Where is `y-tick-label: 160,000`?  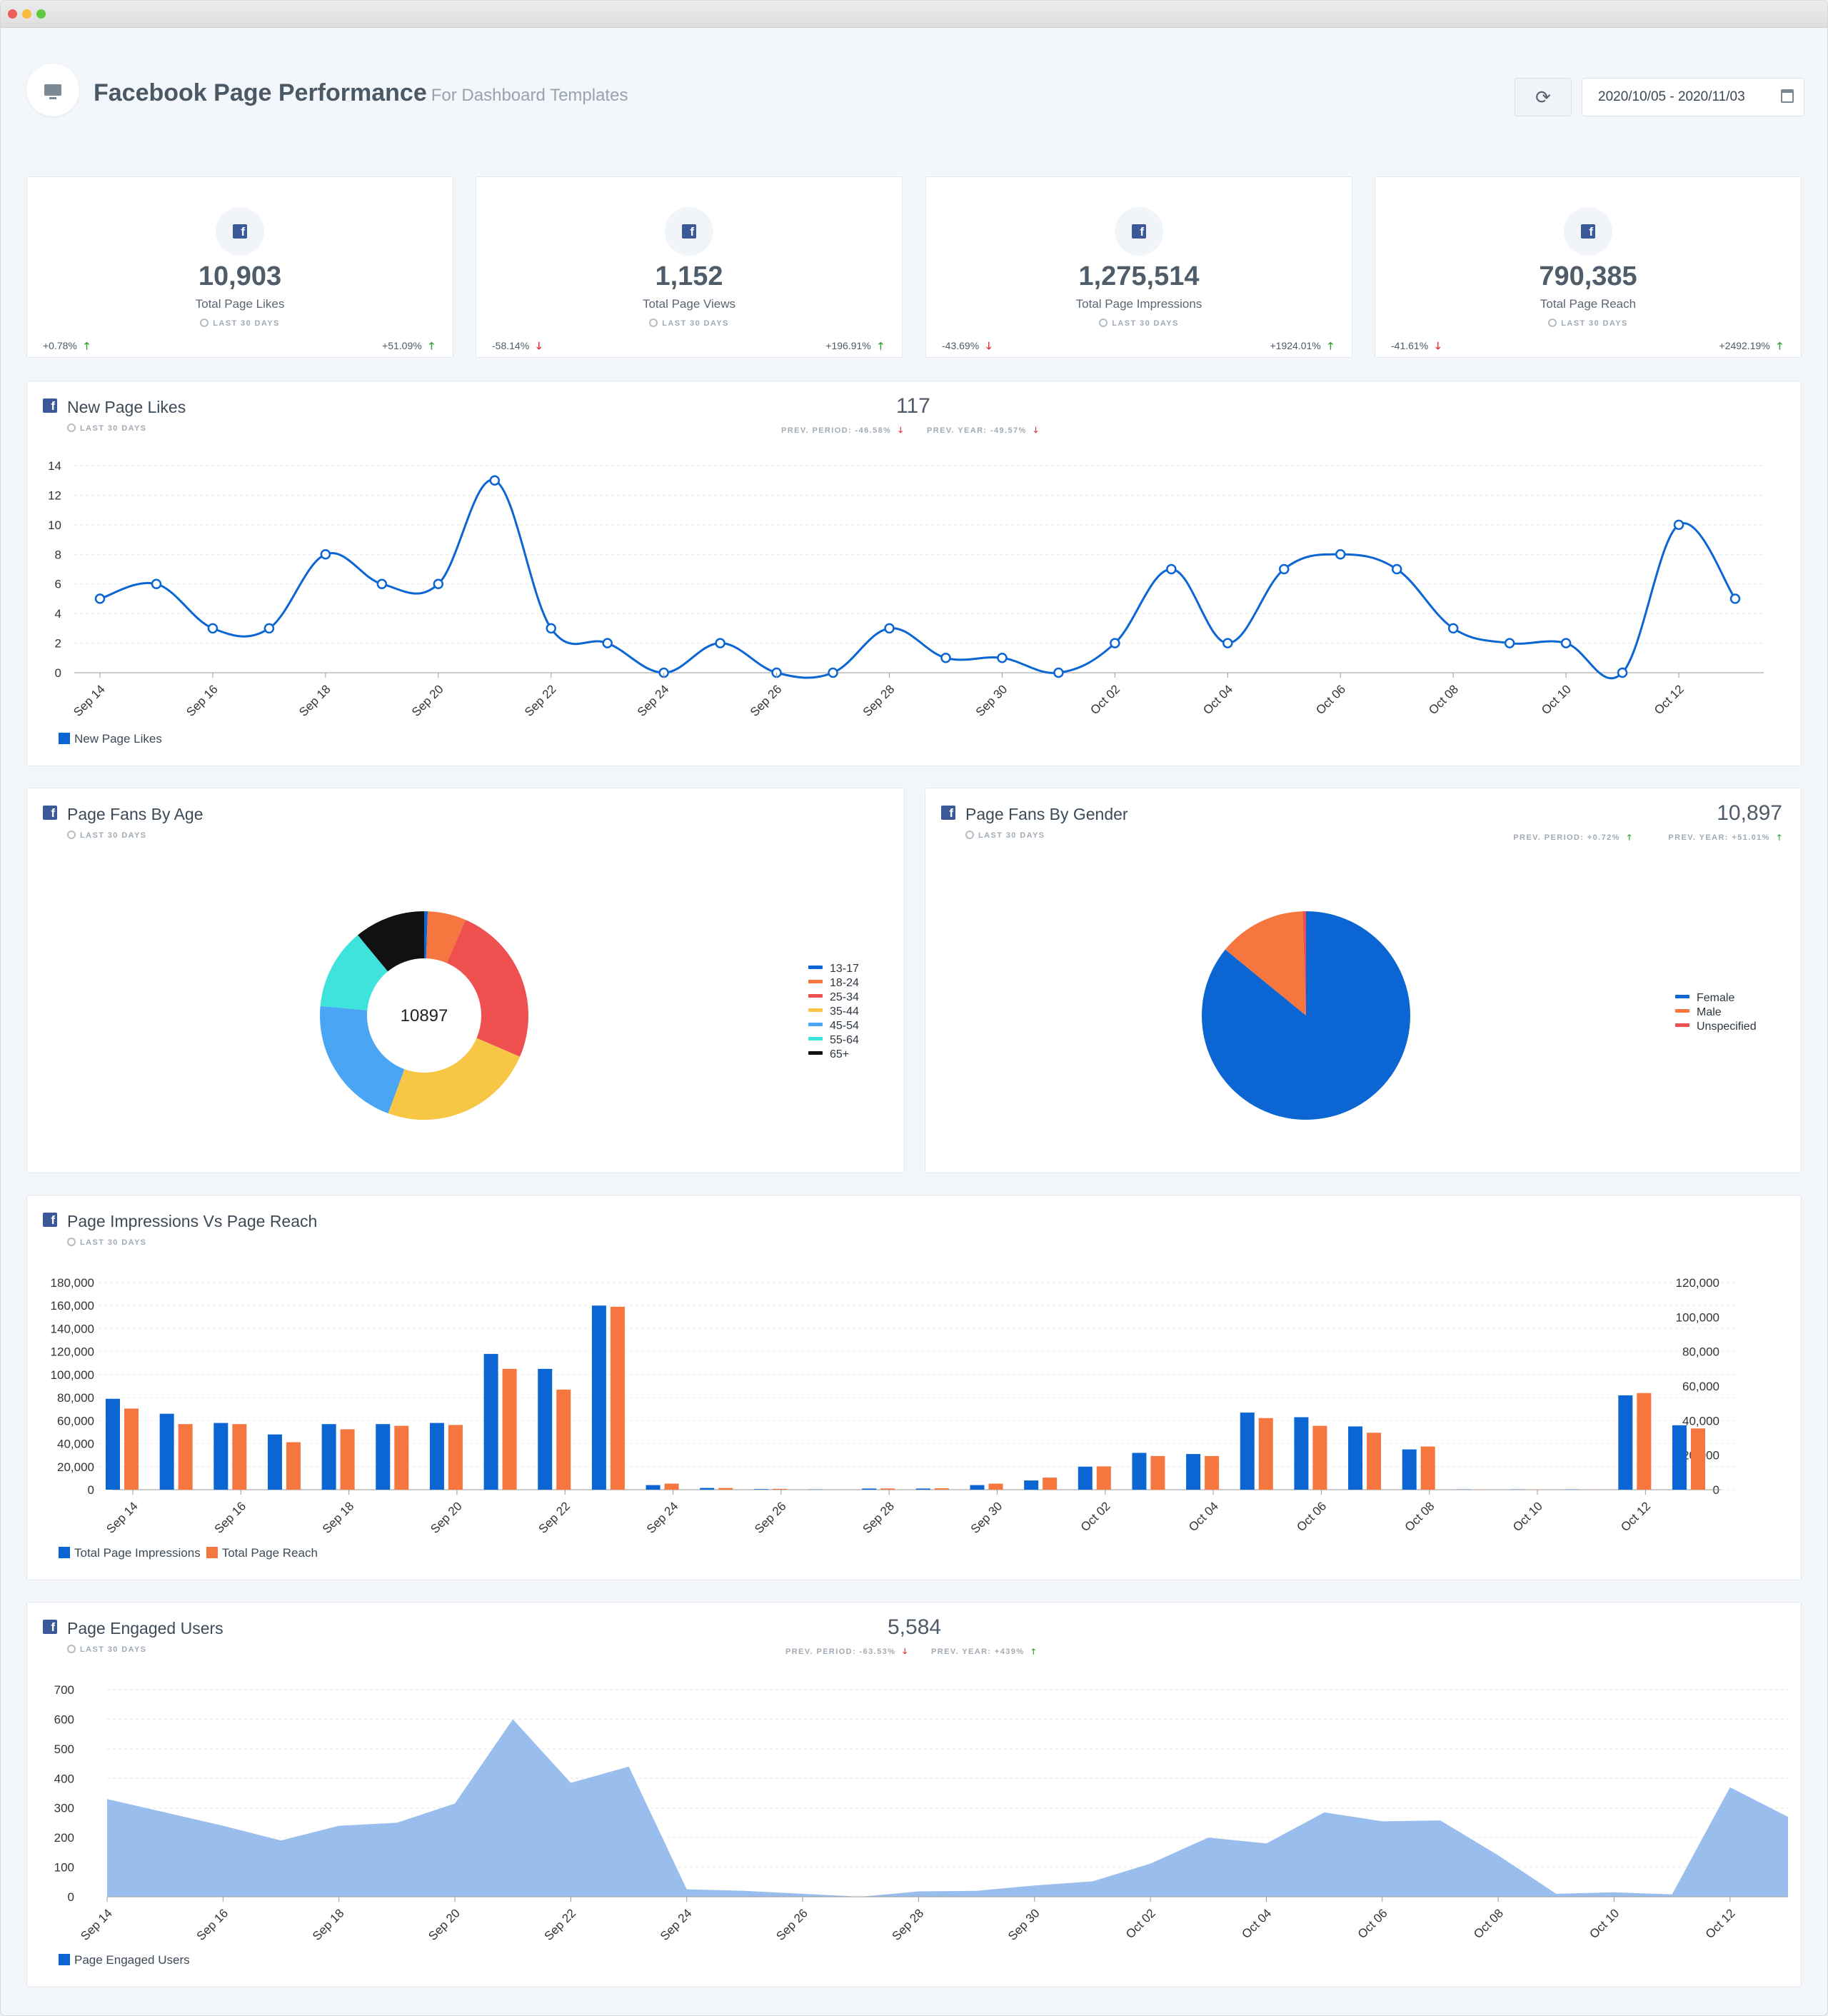
y-tick-label: 160,000 is located at coordinates (72, 1306).